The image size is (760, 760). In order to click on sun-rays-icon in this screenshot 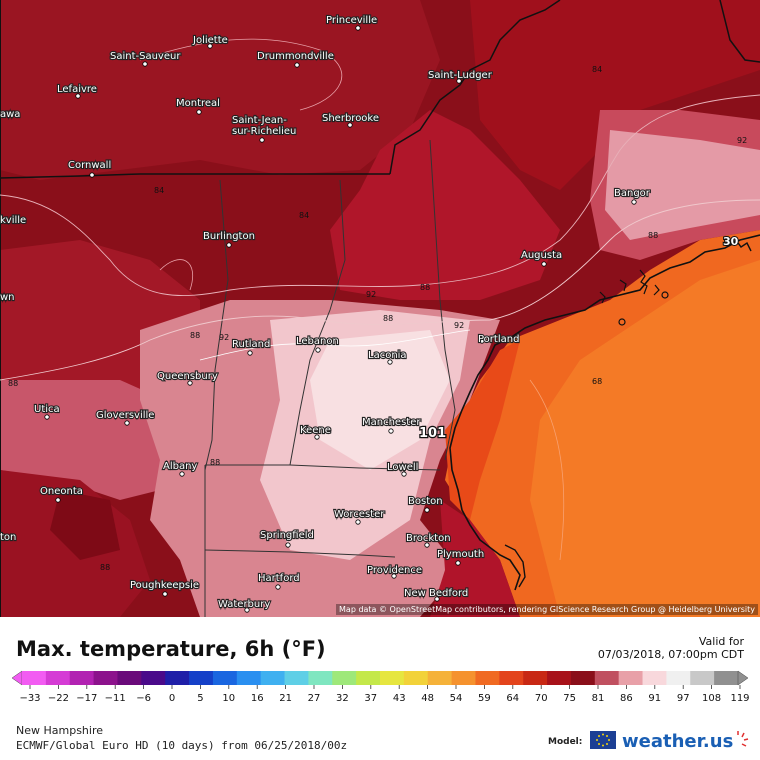, I will do `click(743, 739)`.